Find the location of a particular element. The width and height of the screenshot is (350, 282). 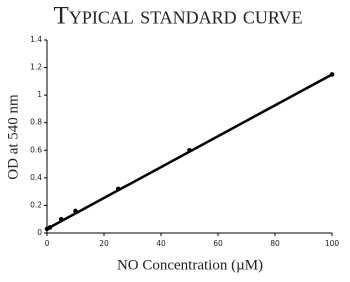

y-tick-label: 0.8 is located at coordinates (36, 122).